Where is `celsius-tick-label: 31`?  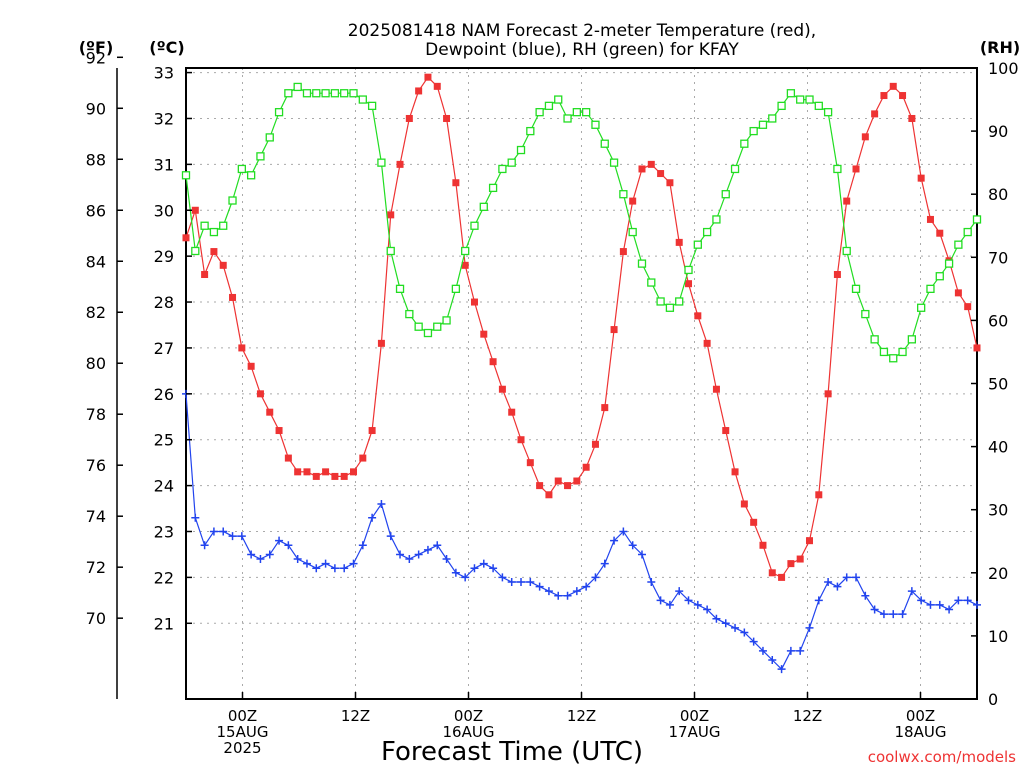 celsius-tick-label: 31 is located at coordinates (164, 164).